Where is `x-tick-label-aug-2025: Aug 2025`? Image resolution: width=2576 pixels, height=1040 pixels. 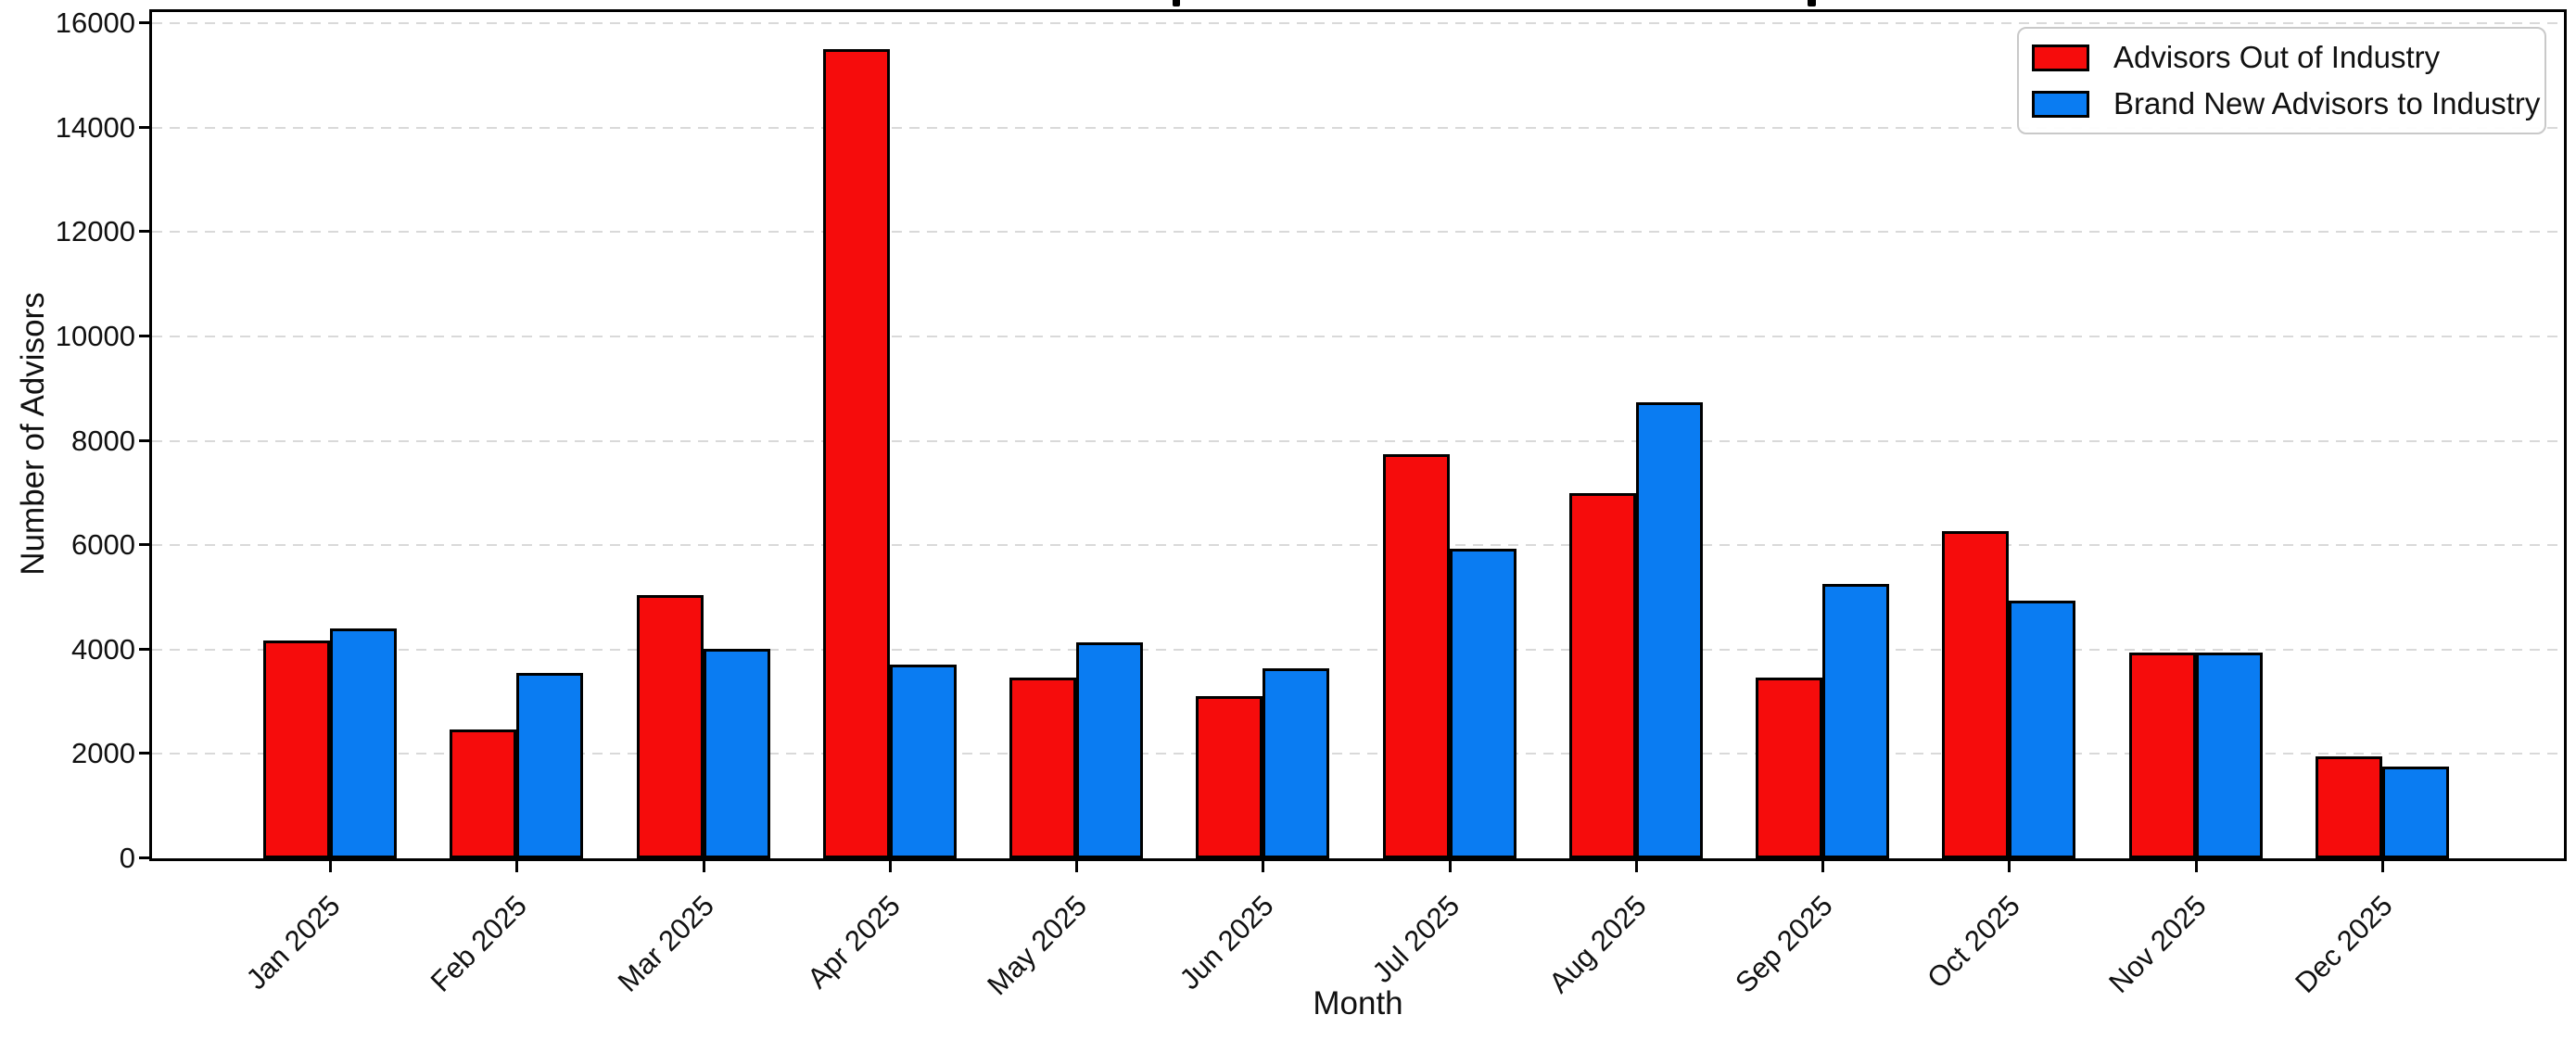 x-tick-label-aug-2025: Aug 2025 is located at coordinates (1597, 944).